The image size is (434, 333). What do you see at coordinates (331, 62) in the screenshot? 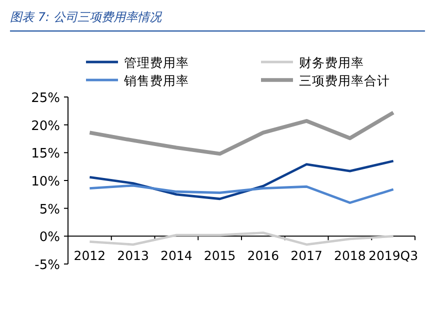
I see `legend-label: 财务费用率` at bounding box center [331, 62].